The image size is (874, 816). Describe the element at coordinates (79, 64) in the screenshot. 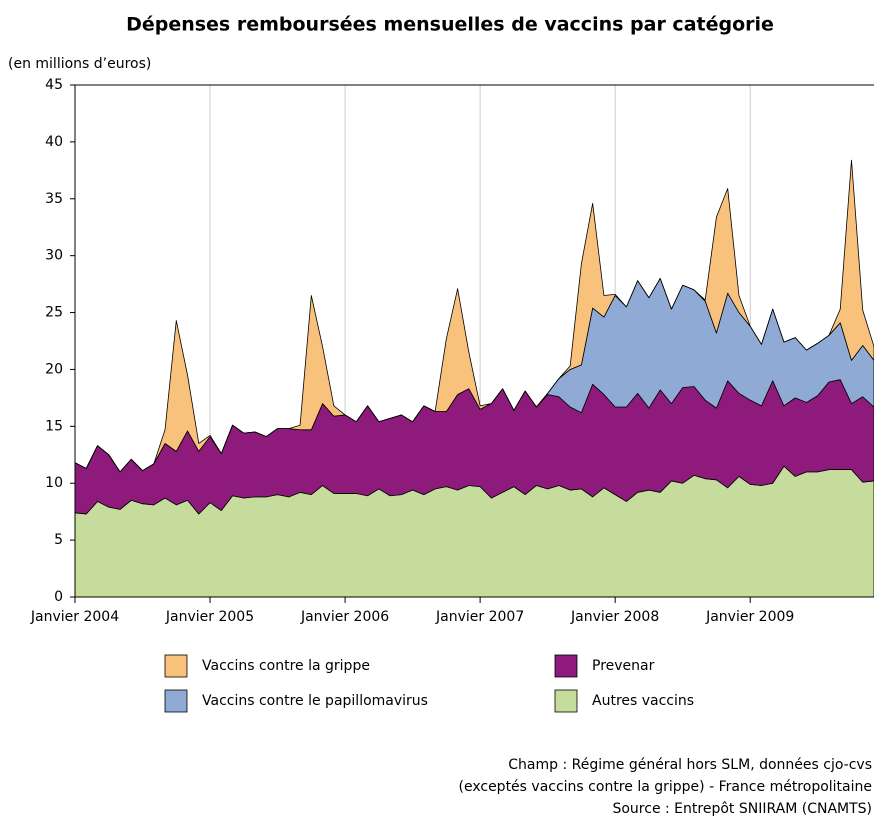

I see `y-axis-label: (en millions d’euros)` at that location.